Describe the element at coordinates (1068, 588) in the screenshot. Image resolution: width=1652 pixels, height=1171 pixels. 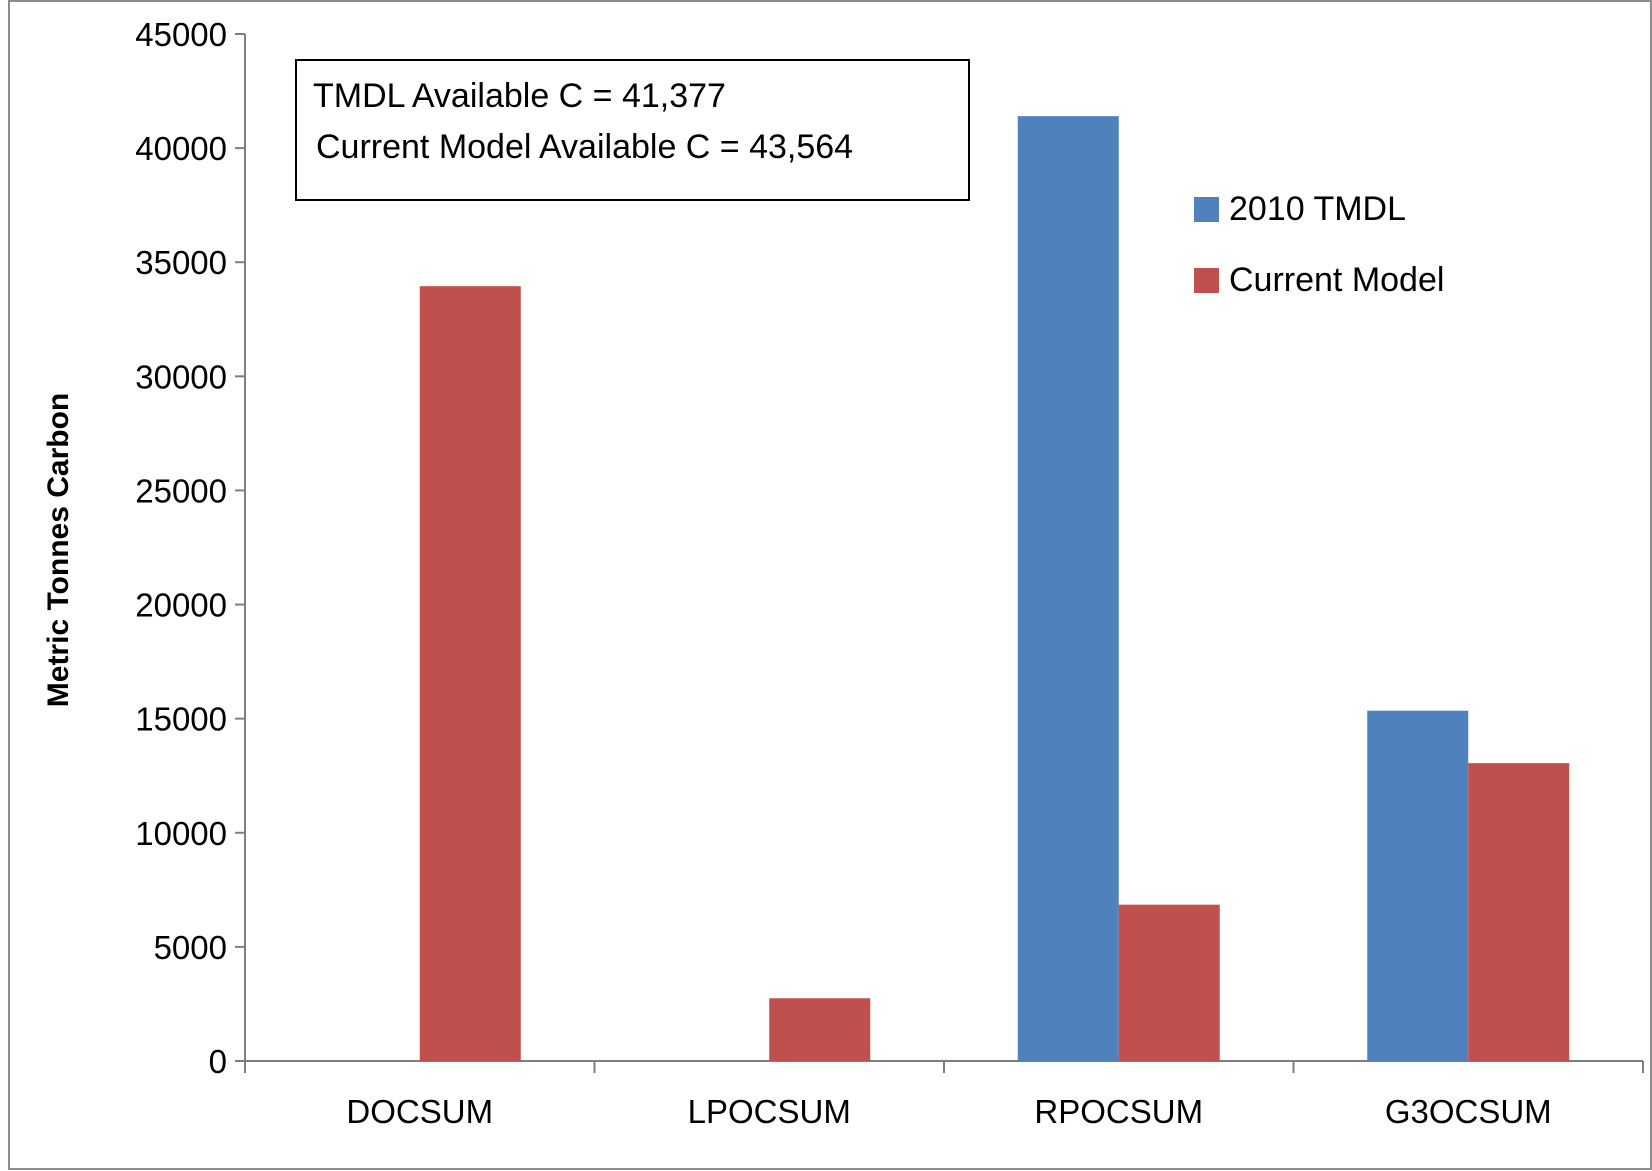
I see `bar-2010-tmdl-rpocsum` at that location.